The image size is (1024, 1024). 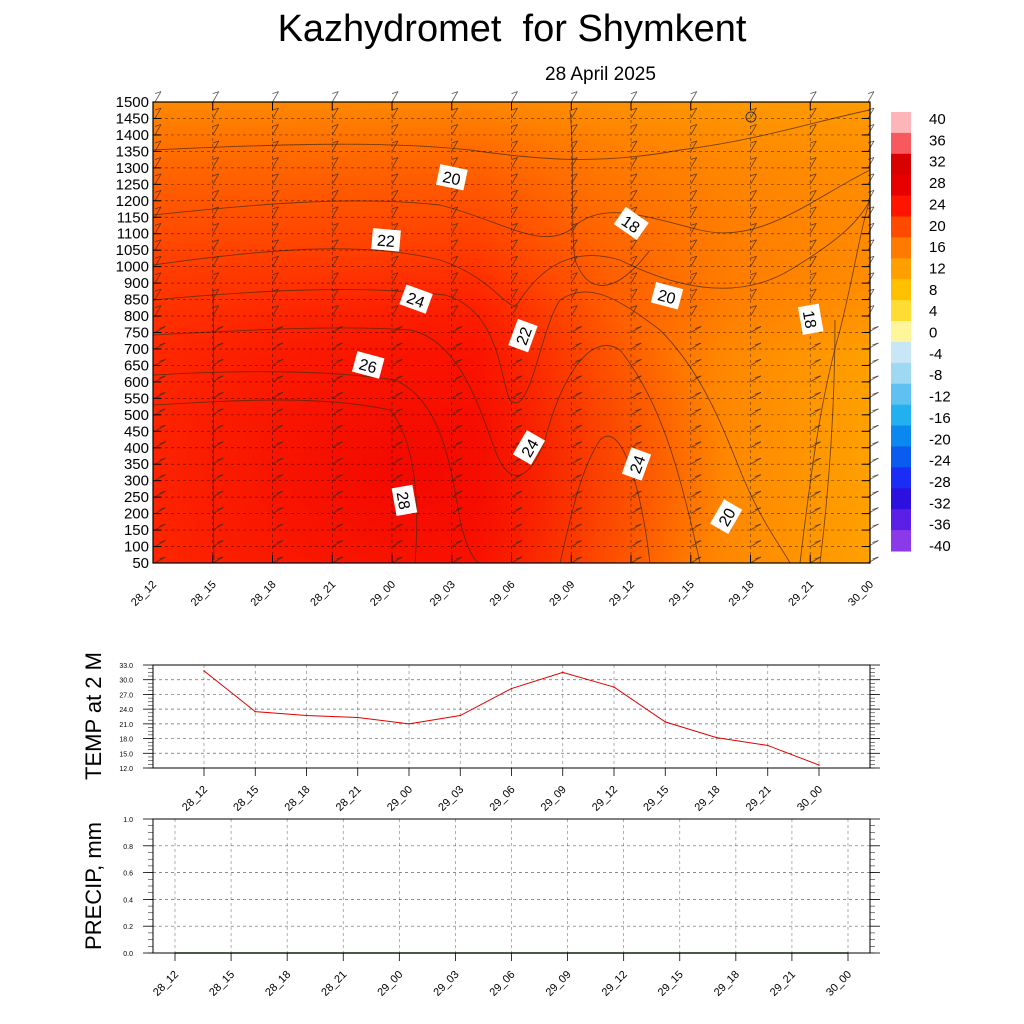 What do you see at coordinates (901, 185) in the screenshot?
I see `colorbar-swatch` at bounding box center [901, 185].